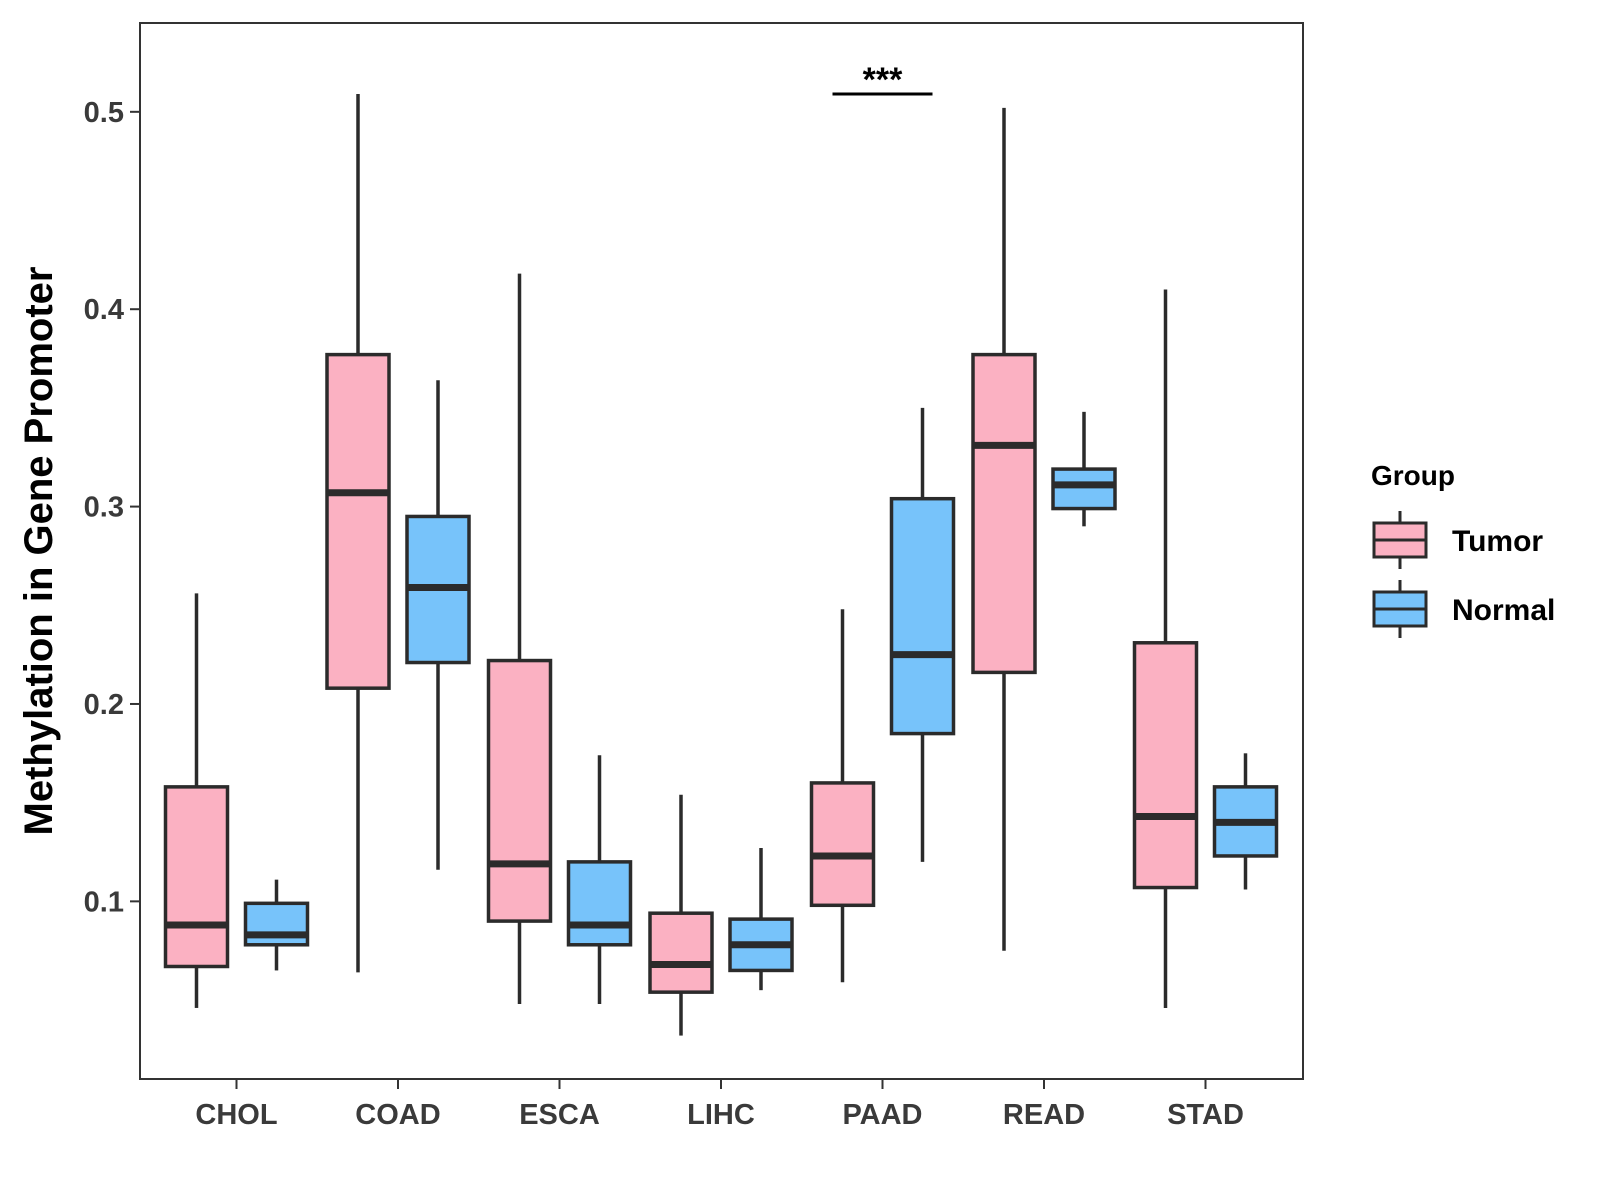 The width and height of the screenshot is (1600, 1200). I want to click on y-tick-label-0: 0.1, so click(104, 902).